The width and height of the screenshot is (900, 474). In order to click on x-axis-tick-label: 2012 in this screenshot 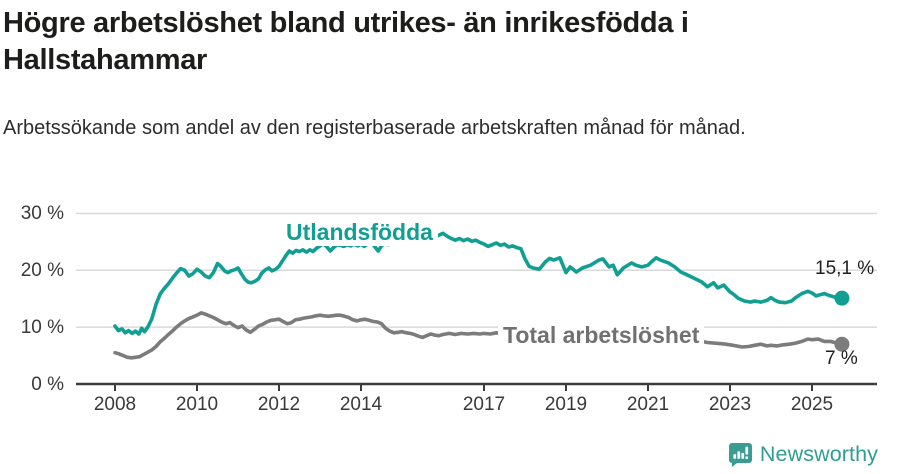, I will do `click(279, 404)`.